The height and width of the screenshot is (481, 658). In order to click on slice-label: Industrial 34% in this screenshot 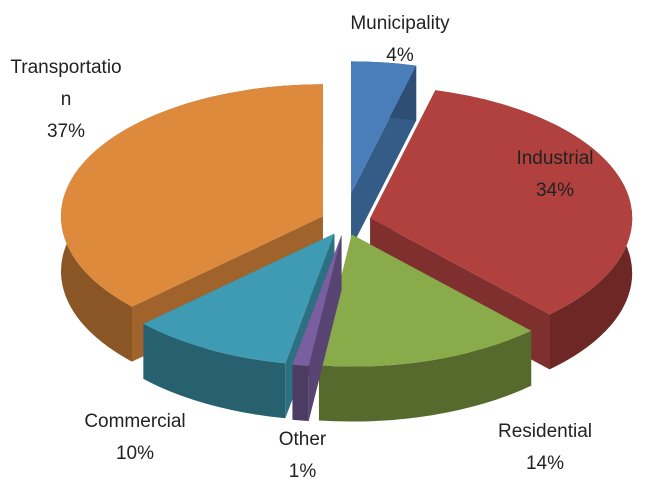, I will do `click(555, 175)`.